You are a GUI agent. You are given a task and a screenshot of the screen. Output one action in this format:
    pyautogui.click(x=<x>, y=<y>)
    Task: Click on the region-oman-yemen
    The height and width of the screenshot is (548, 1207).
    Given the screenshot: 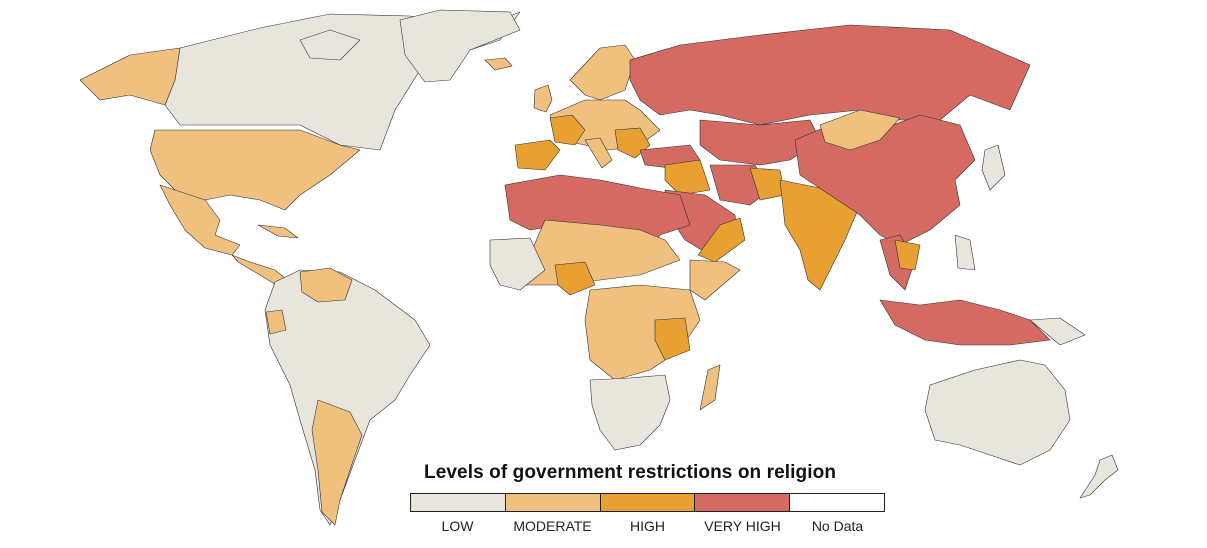 What is the action you would take?
    pyautogui.click(x=721, y=240)
    